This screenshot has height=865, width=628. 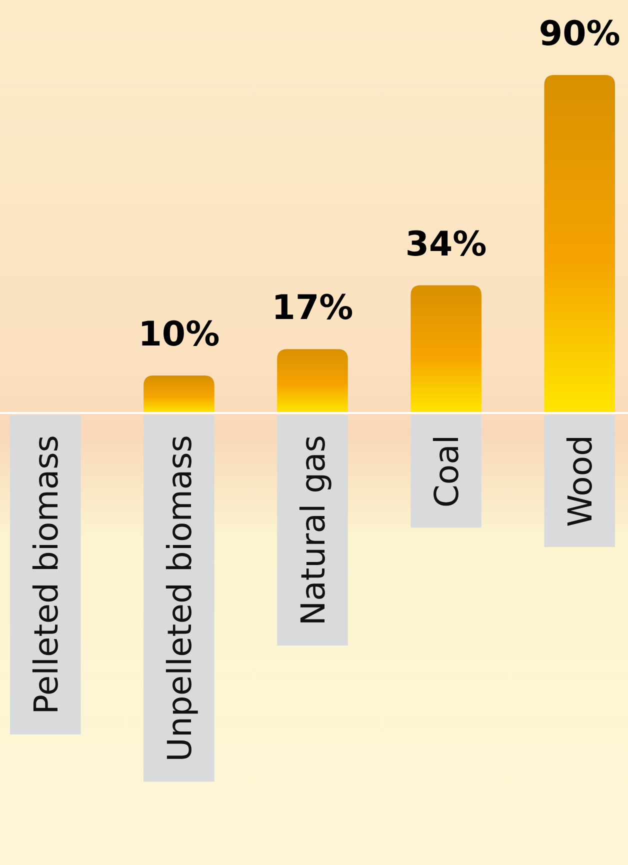 What do you see at coordinates (46, 574) in the screenshot?
I see `x-tick-label: Pelleted biomass` at bounding box center [46, 574].